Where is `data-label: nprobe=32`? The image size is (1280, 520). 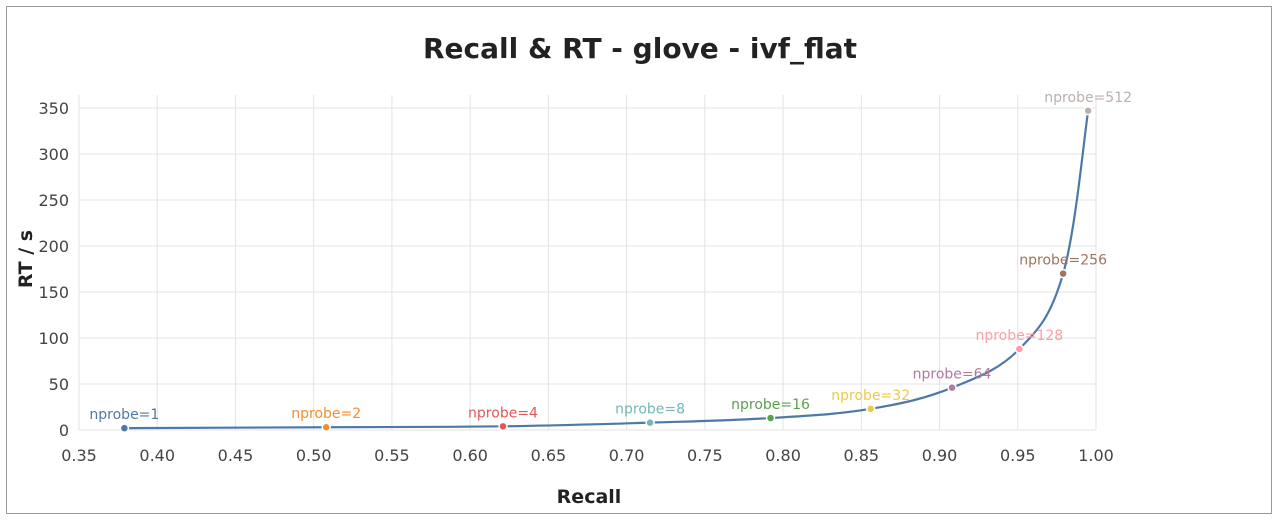 data-label: nprobe=32 is located at coordinates (870, 396).